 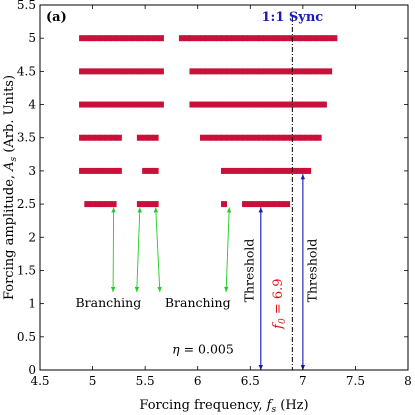 I want to click on damping-label: η = 0.005, so click(x=203, y=348).